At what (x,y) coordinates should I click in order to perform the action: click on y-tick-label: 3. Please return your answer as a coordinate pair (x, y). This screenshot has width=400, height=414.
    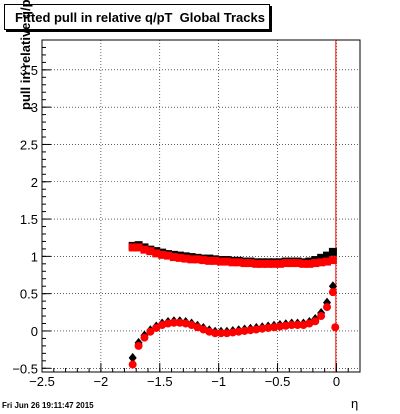
    Looking at the image, I should click on (34, 107).